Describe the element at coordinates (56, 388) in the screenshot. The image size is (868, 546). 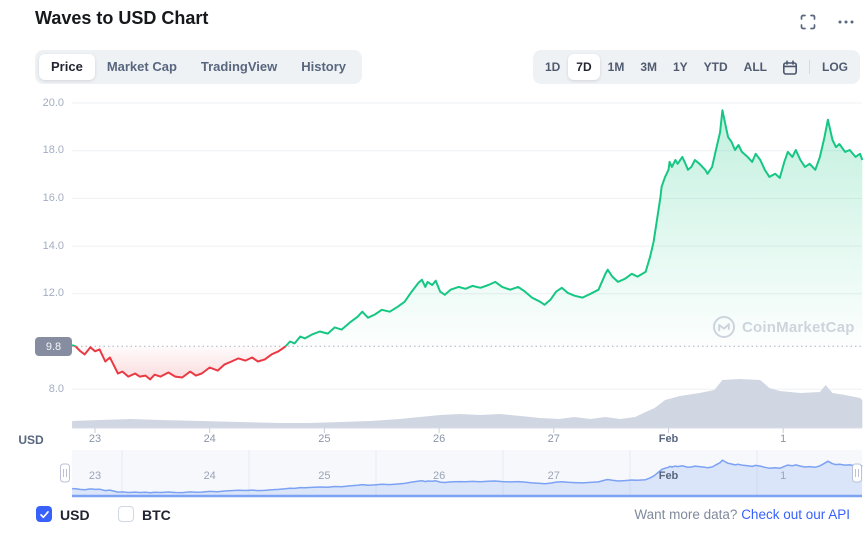
I see `y-axis-label: 8.0` at that location.